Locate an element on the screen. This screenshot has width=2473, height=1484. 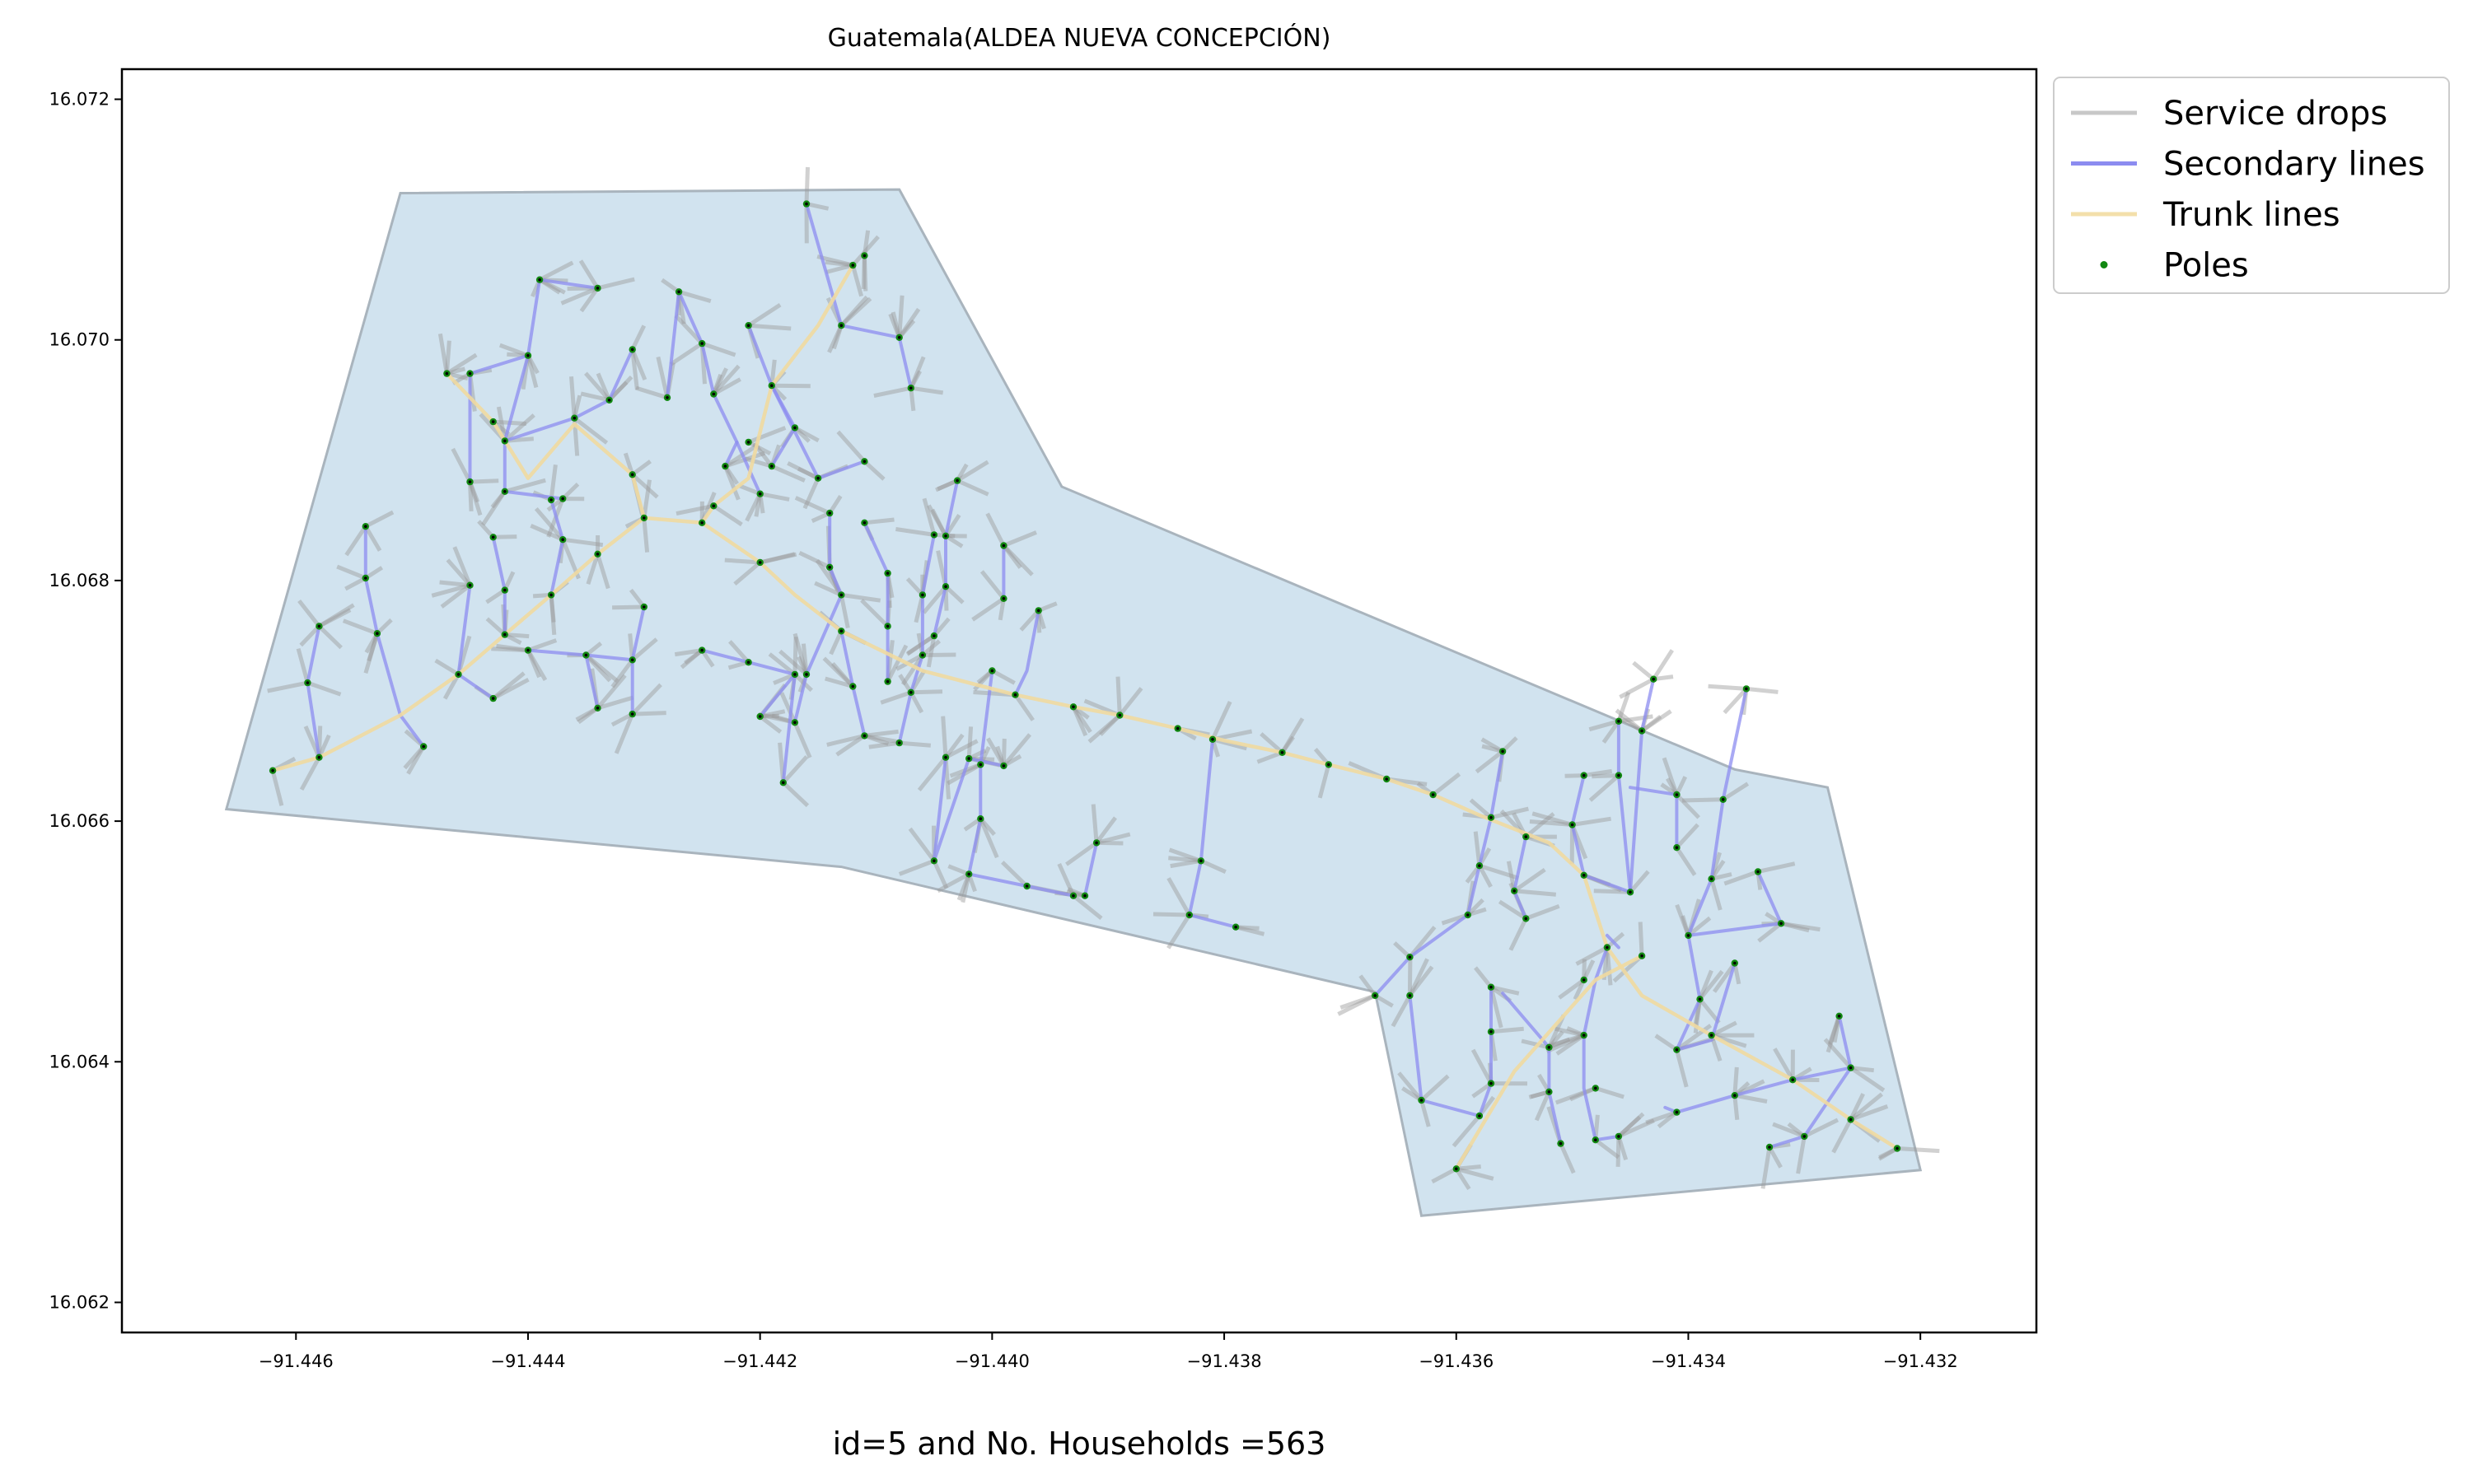
legend-label: Service drops is located at coordinates (2275, 114).